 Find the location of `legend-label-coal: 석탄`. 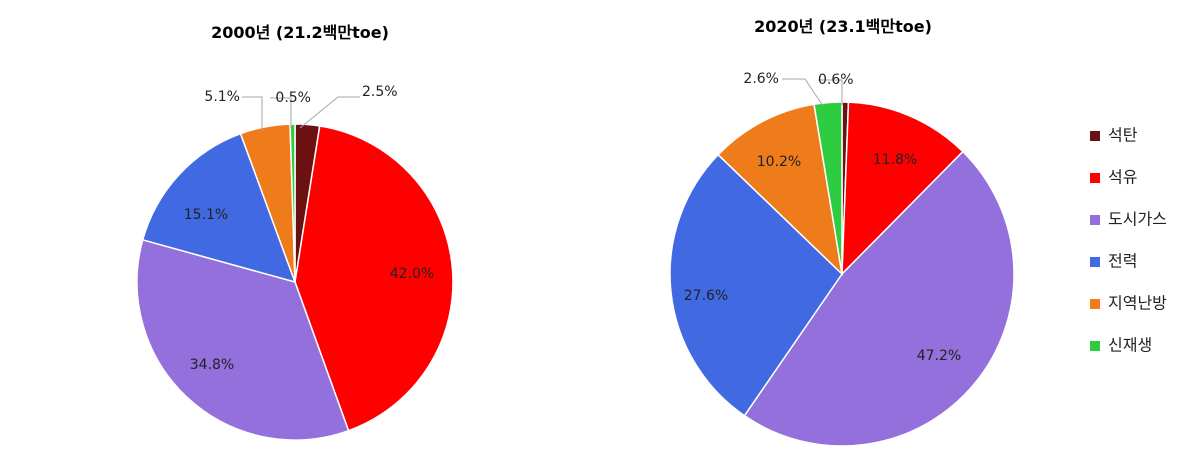

legend-label-coal: 석탄 is located at coordinates (1123, 135).